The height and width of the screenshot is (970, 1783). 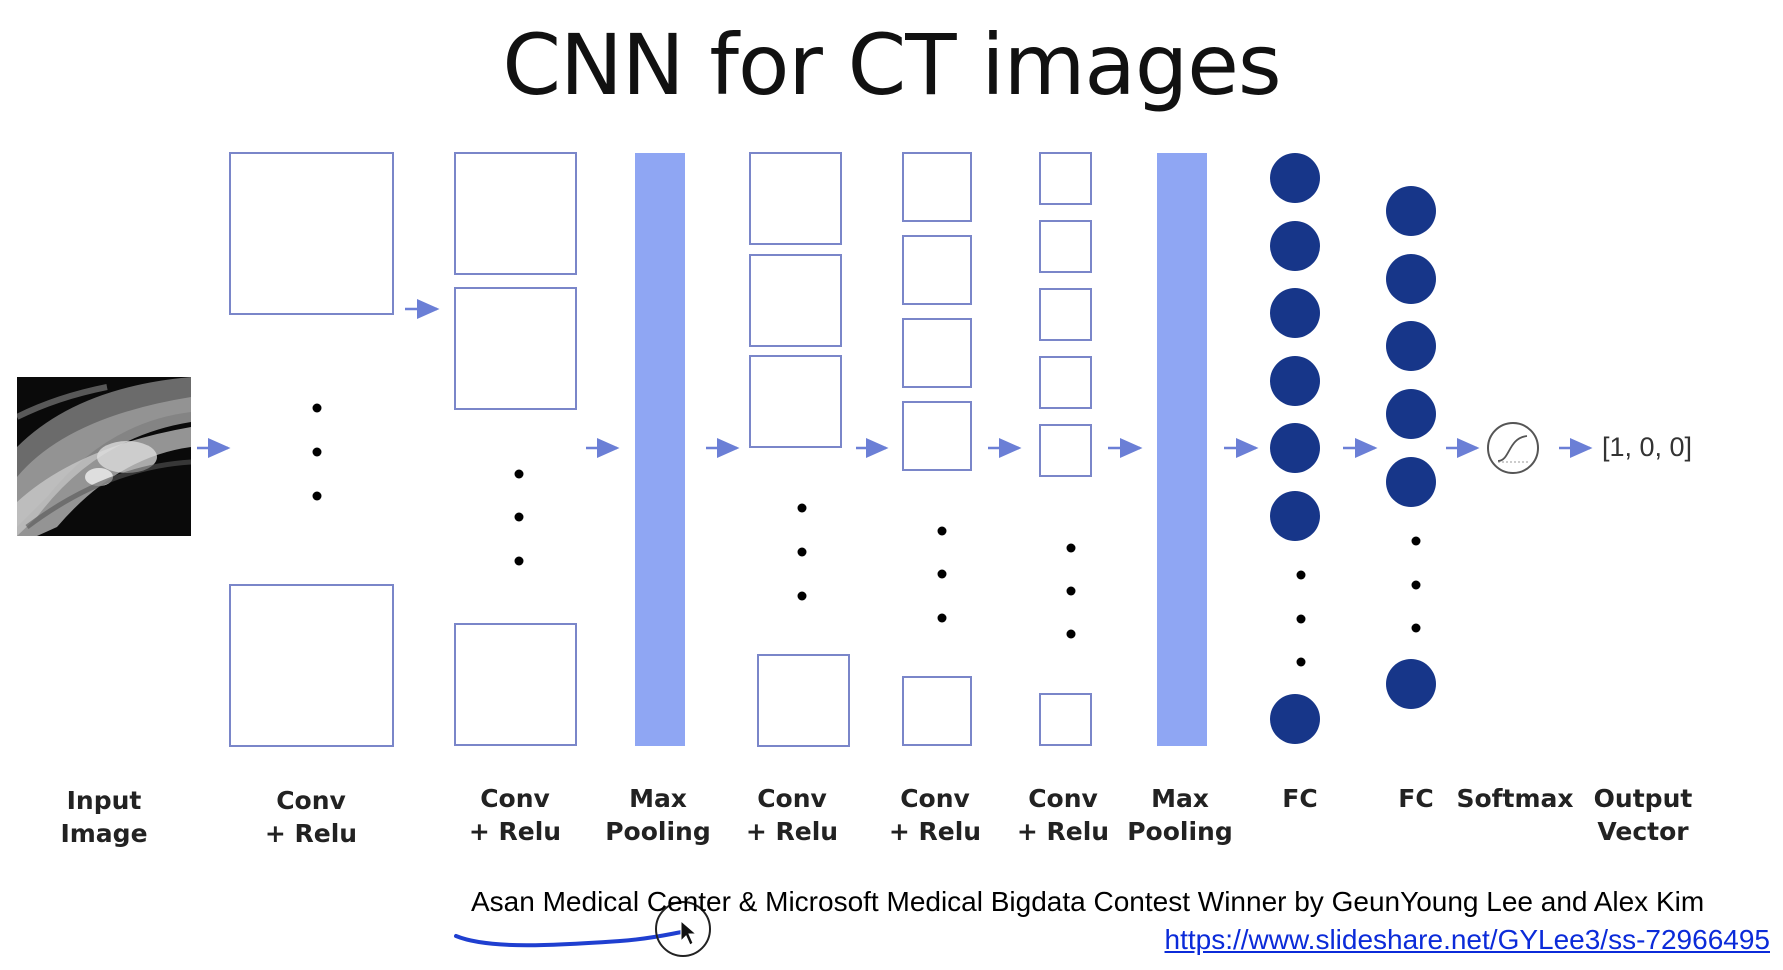 What do you see at coordinates (683, 929) in the screenshot?
I see `mouse-cursor-icon` at bounding box center [683, 929].